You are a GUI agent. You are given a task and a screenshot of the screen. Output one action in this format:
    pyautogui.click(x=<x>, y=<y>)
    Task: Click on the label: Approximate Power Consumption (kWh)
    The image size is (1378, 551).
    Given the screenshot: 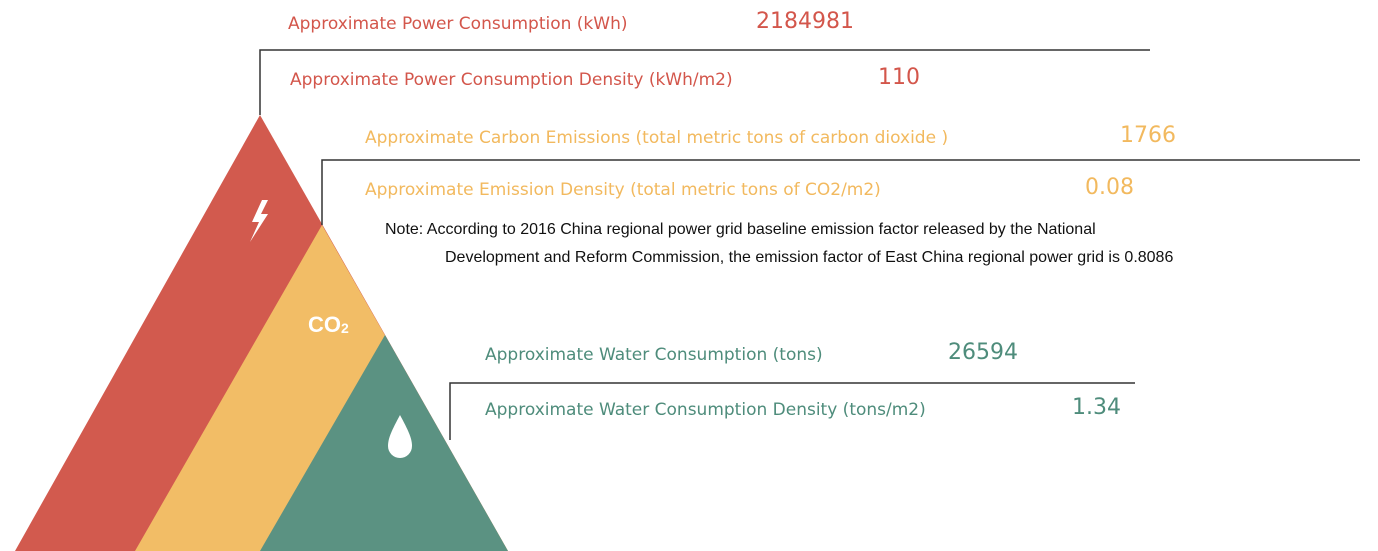 What is the action you would take?
    pyautogui.click(x=458, y=24)
    